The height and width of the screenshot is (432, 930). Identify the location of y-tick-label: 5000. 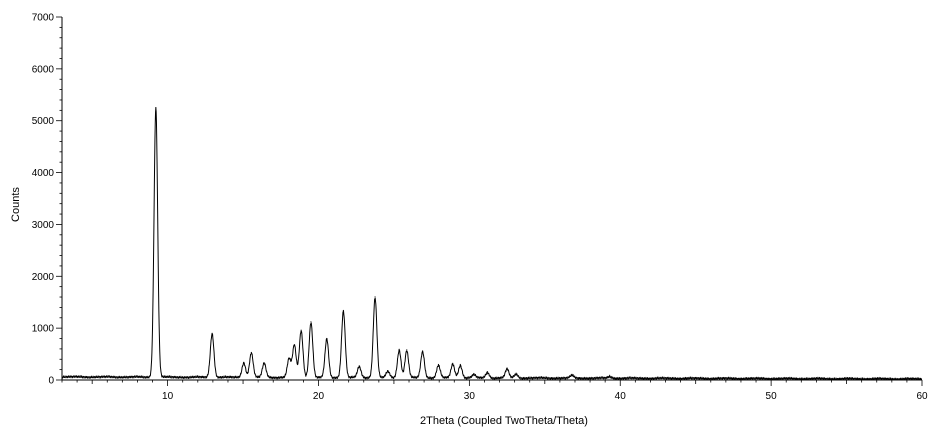
(43, 121).